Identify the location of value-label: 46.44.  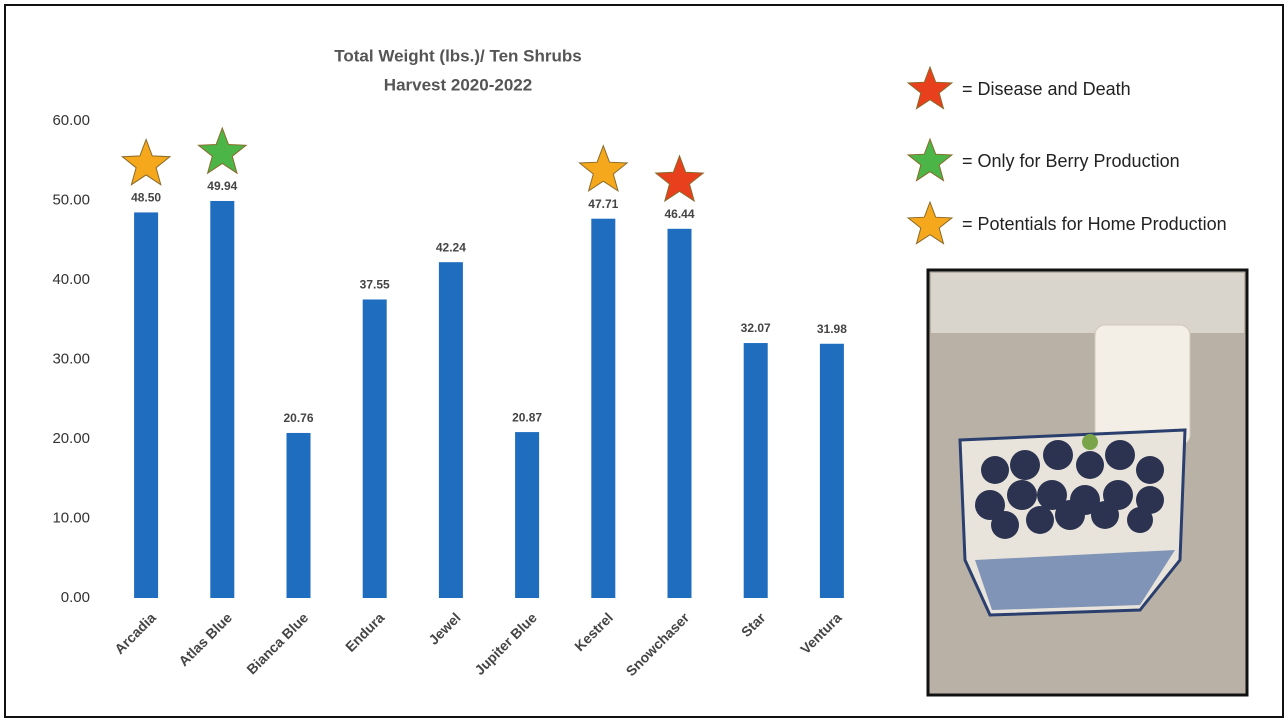
(679, 214).